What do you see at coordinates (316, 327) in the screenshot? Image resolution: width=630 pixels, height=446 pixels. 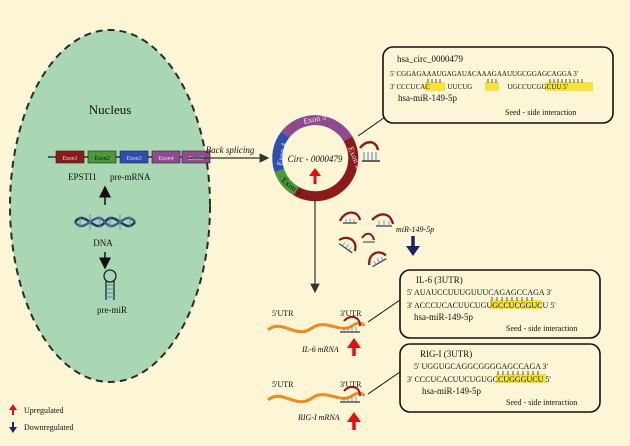 I see `il6-mrna-strand` at bounding box center [316, 327].